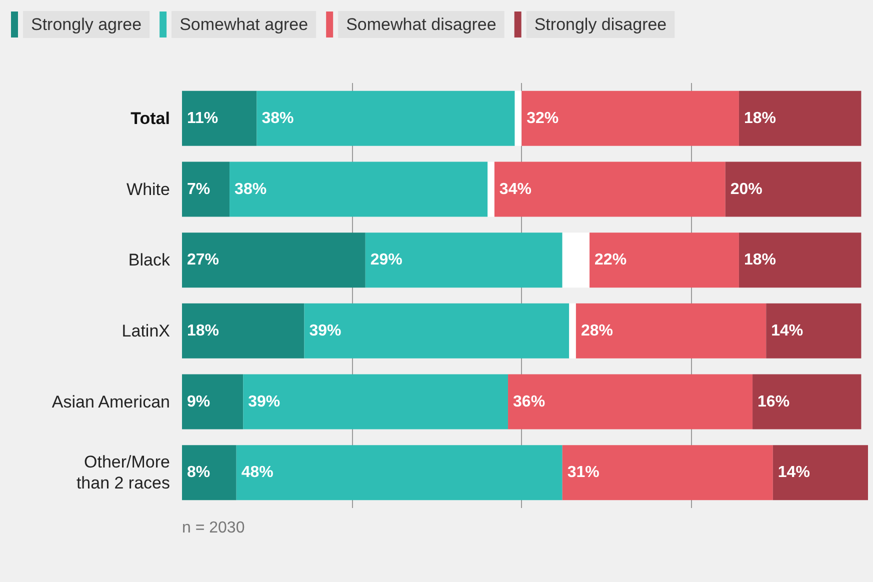 The height and width of the screenshot is (582, 873). I want to click on y-tick-label: Asian American, so click(111, 402).